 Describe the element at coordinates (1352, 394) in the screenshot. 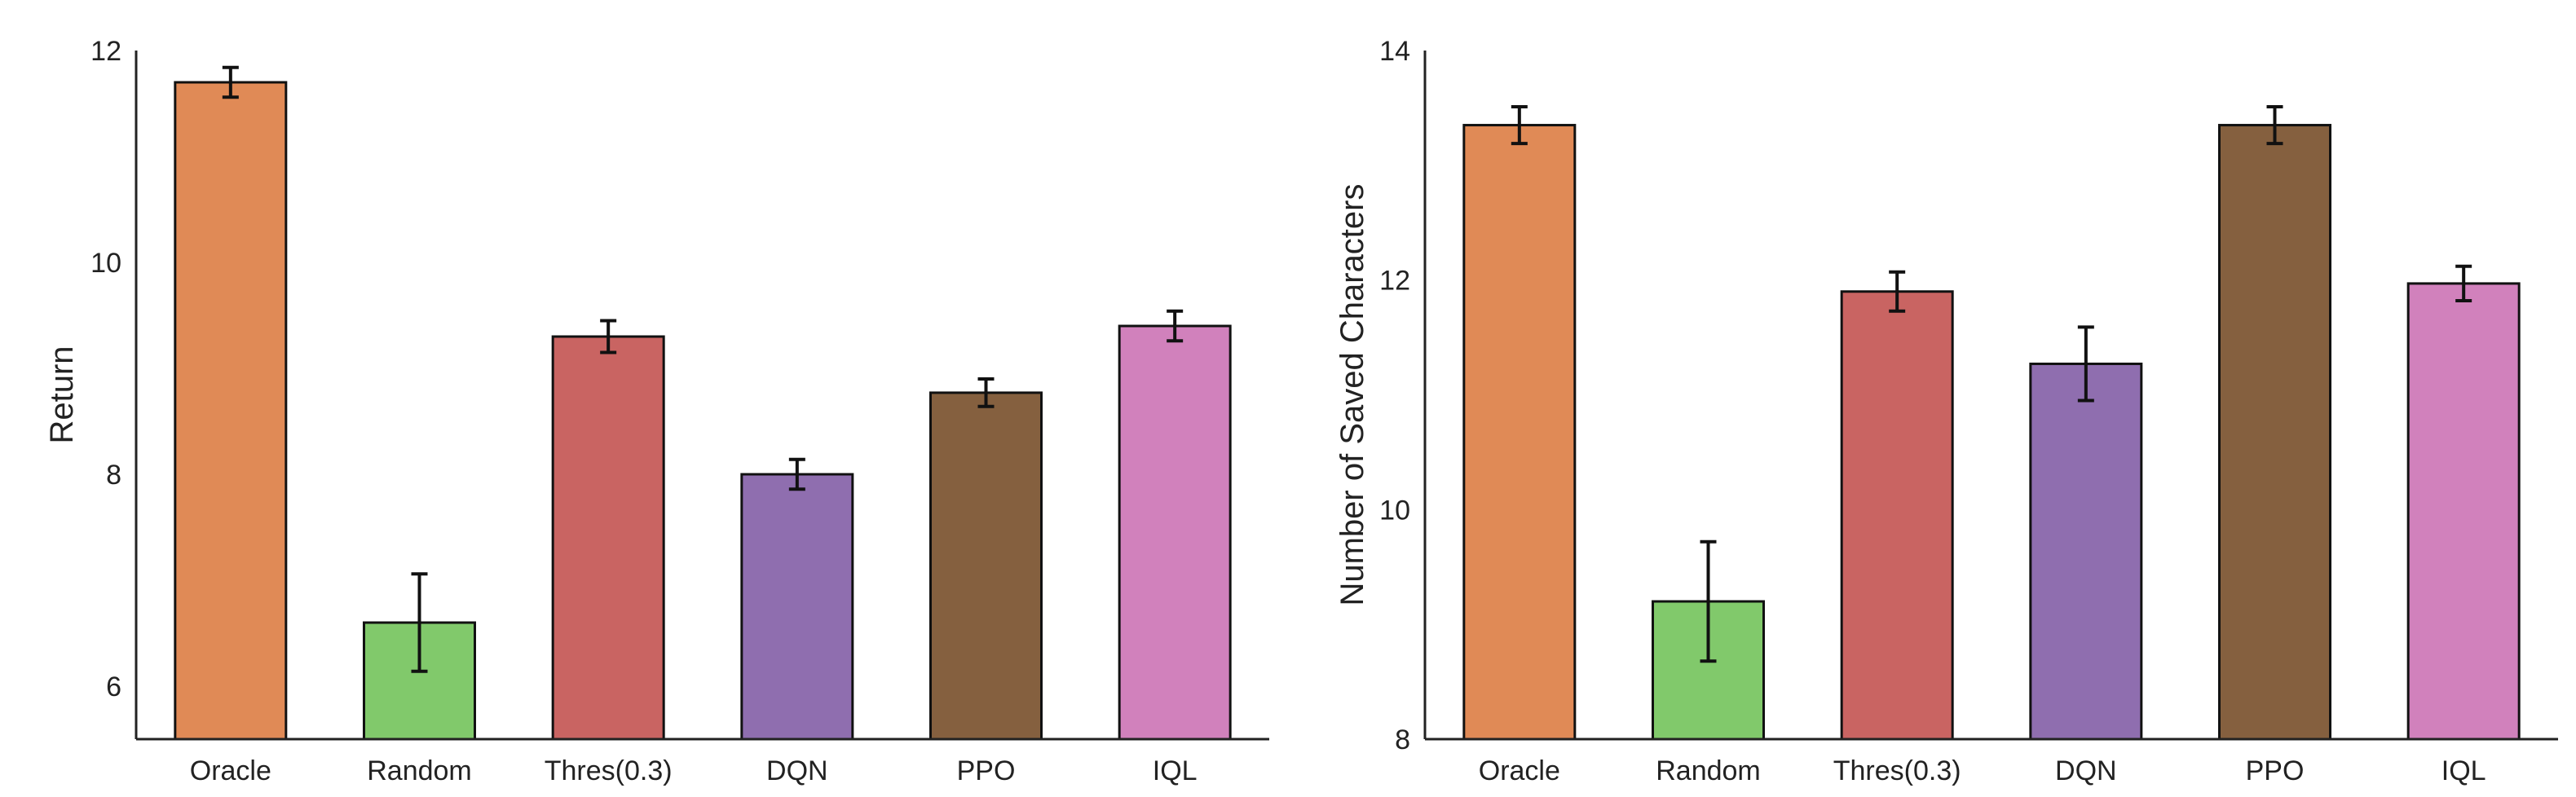

I see `y-axis-label: Number of Saved Characters` at that location.